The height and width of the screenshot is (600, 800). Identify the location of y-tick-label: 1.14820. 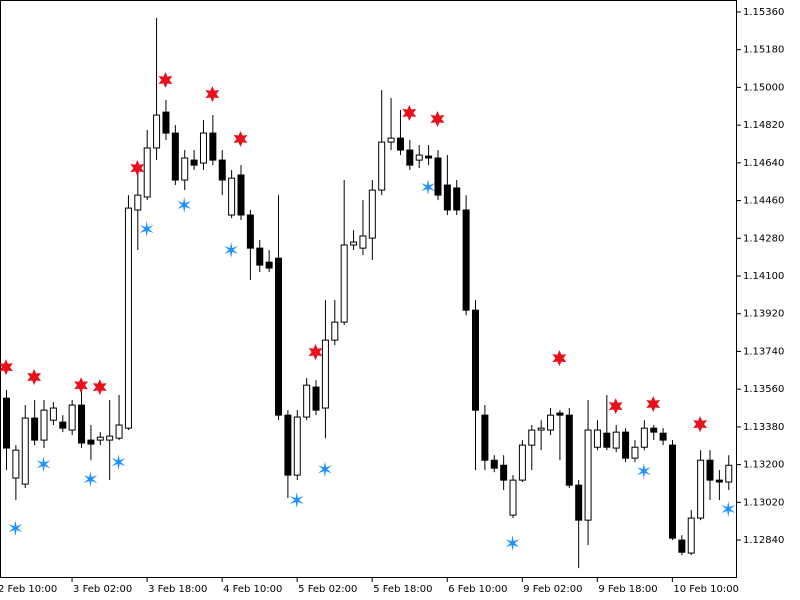
(763, 125).